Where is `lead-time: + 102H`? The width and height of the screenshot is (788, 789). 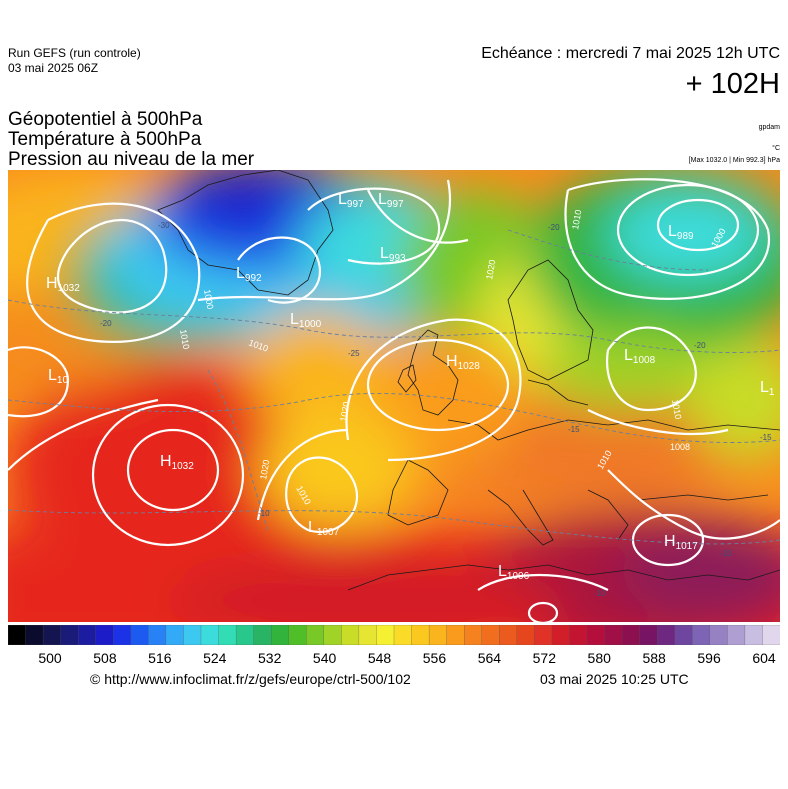 lead-time: + 102H is located at coordinates (732, 84).